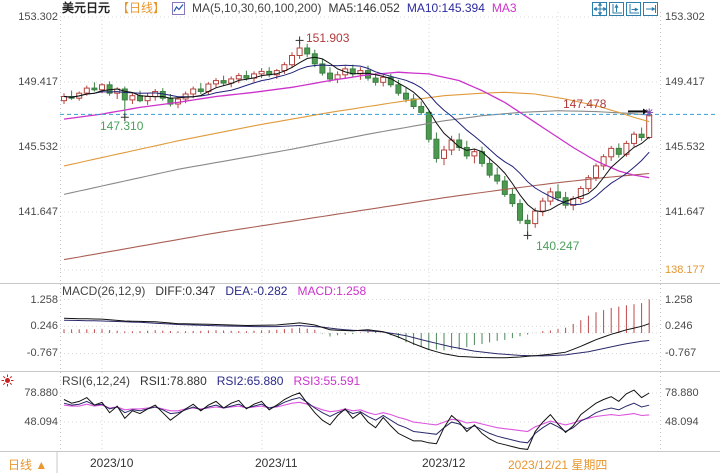  Describe the element at coordinates (445, 8) in the screenshot. I see `ma10-value: MA10:145.394` at that location.